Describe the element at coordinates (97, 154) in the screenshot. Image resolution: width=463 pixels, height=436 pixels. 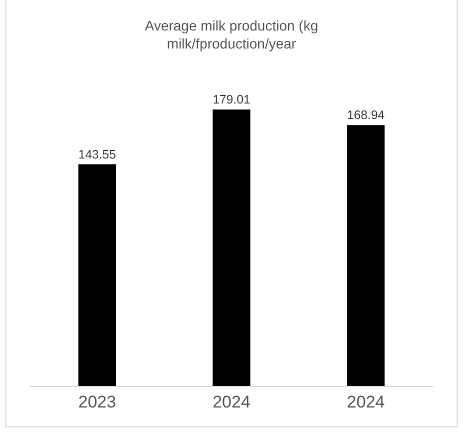
I see `data-label: 143.55` at that location.